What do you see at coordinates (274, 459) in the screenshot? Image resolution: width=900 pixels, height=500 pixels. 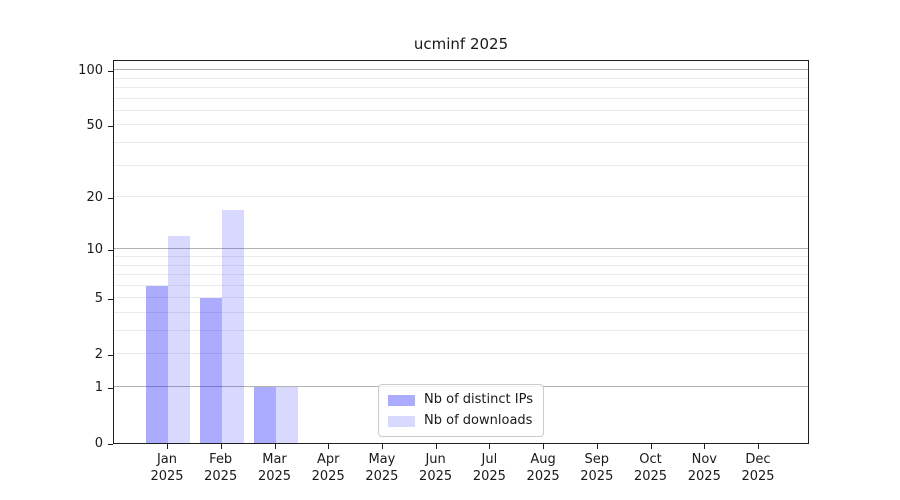 I see `x-tick-month: Mar` at bounding box center [274, 459].